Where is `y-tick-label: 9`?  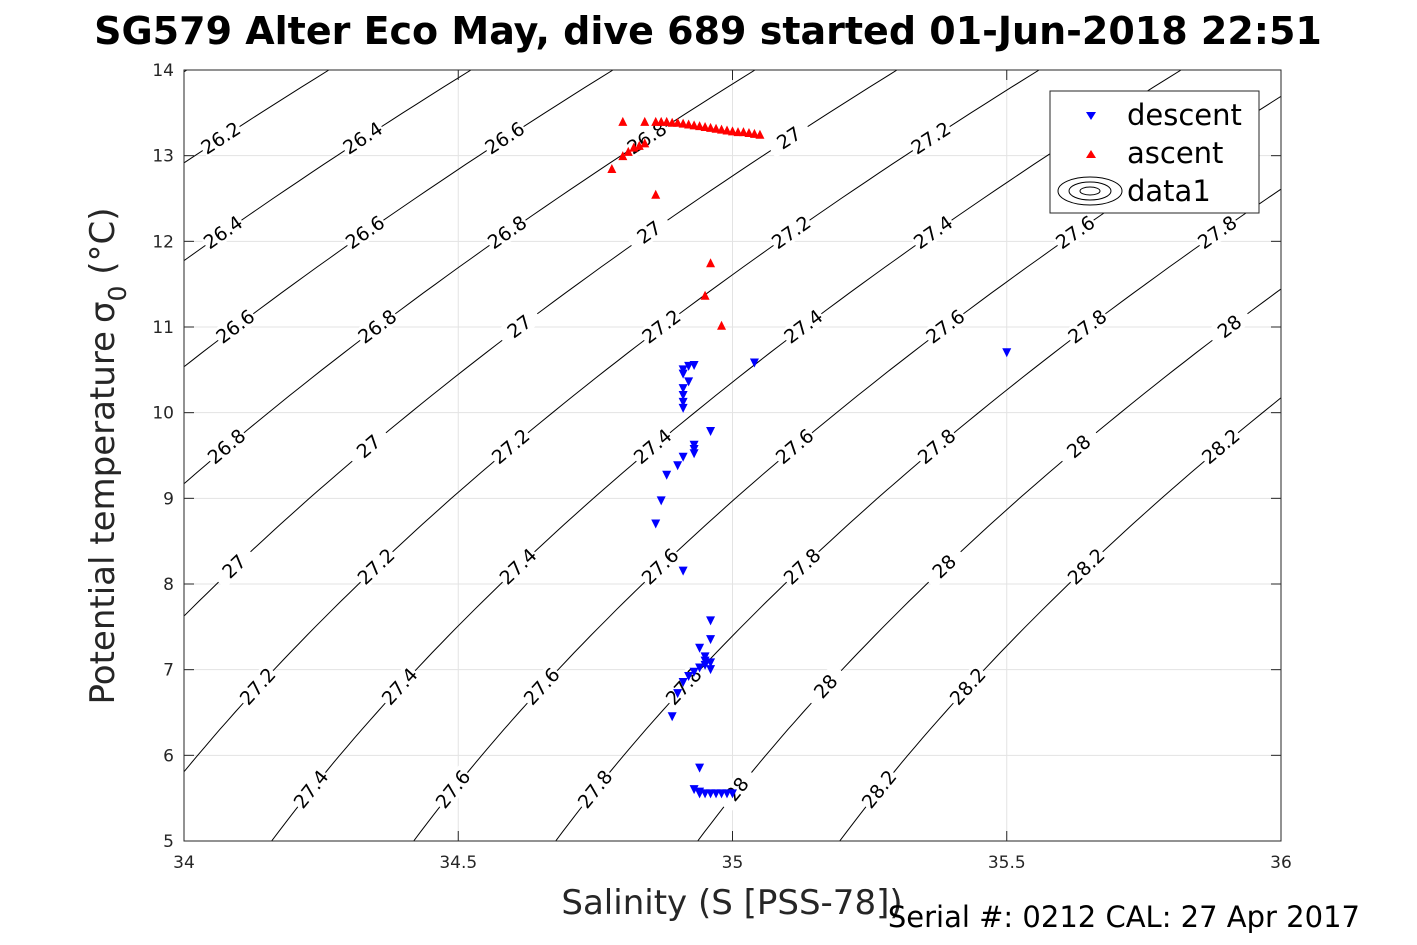 y-tick-label: 9 is located at coordinates (168, 499).